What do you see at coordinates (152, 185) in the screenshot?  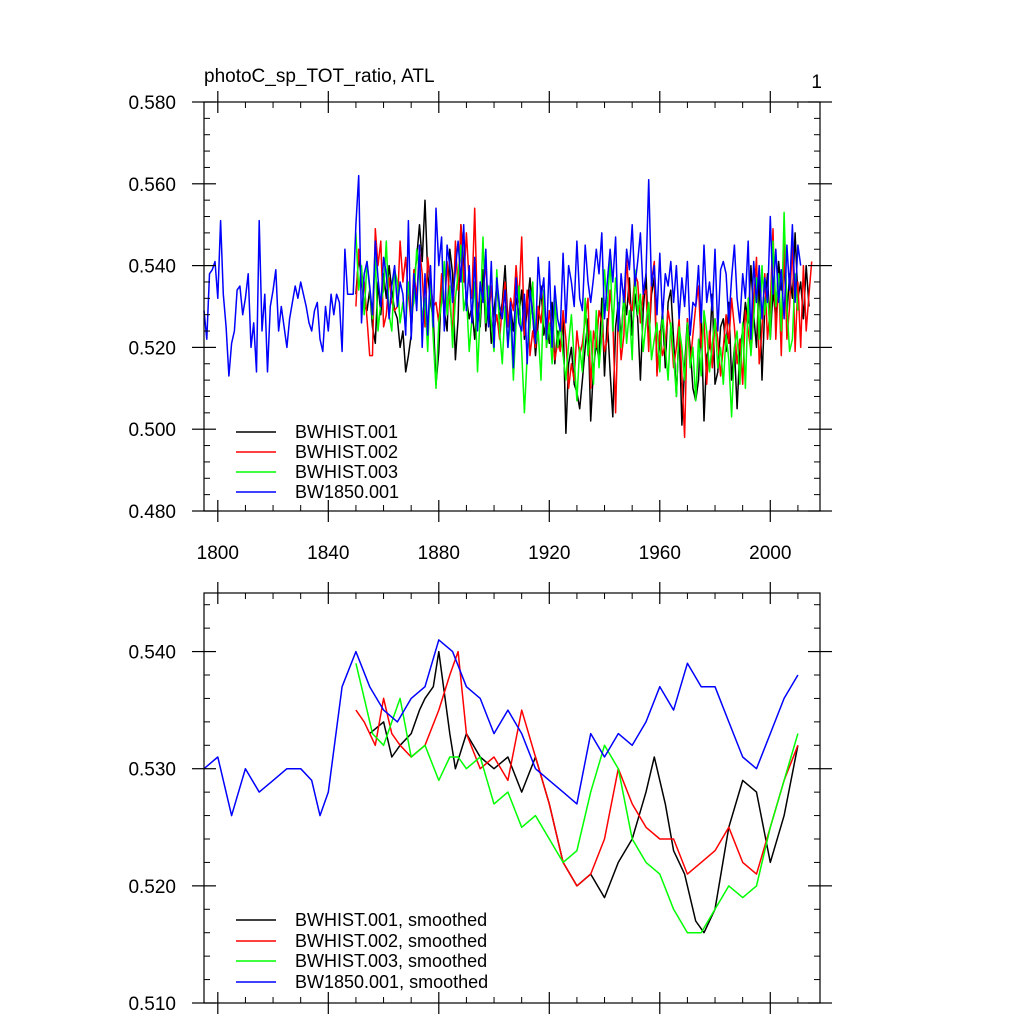 I see `y-tick-label: 0.560` at bounding box center [152, 185].